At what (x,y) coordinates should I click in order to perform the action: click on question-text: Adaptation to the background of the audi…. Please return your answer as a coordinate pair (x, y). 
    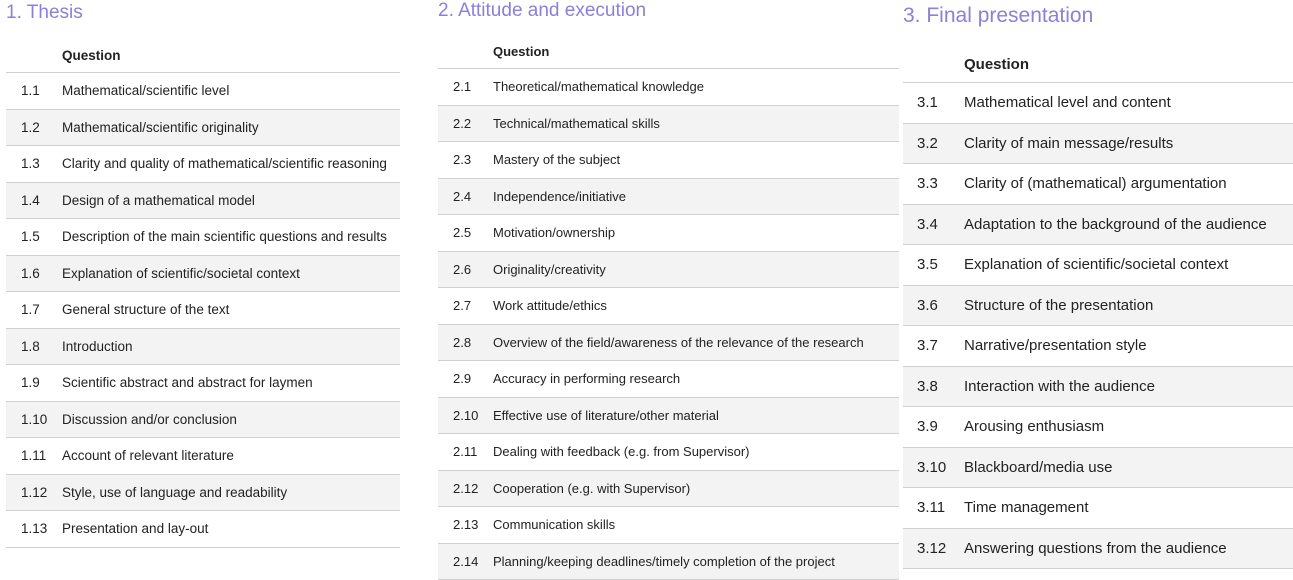
    Looking at the image, I should click on (1128, 224).